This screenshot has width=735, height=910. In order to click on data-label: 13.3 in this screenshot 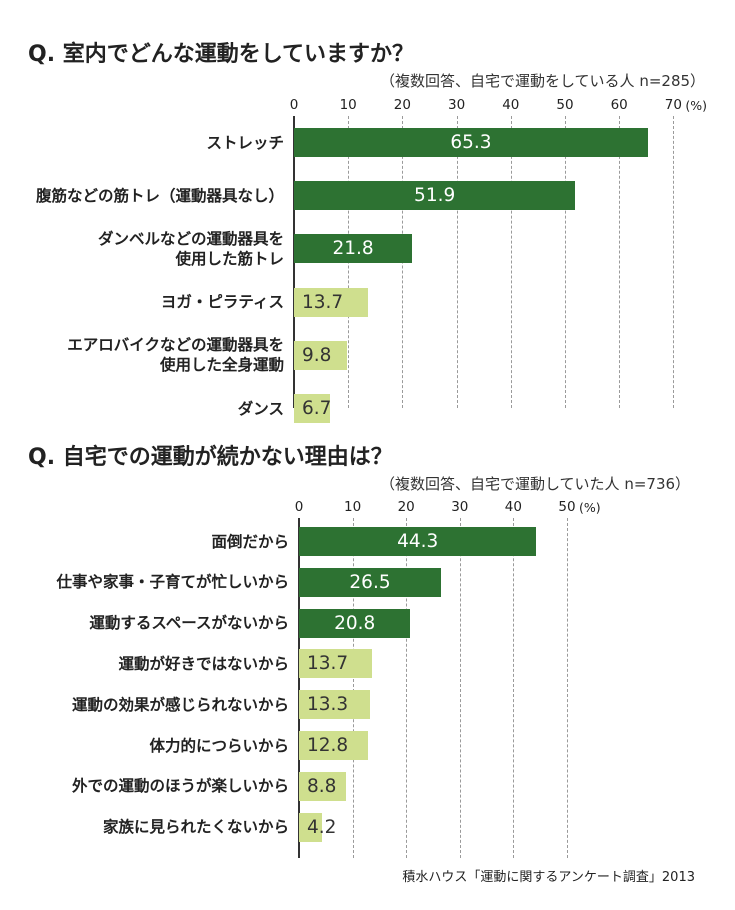, I will do `click(328, 705)`.